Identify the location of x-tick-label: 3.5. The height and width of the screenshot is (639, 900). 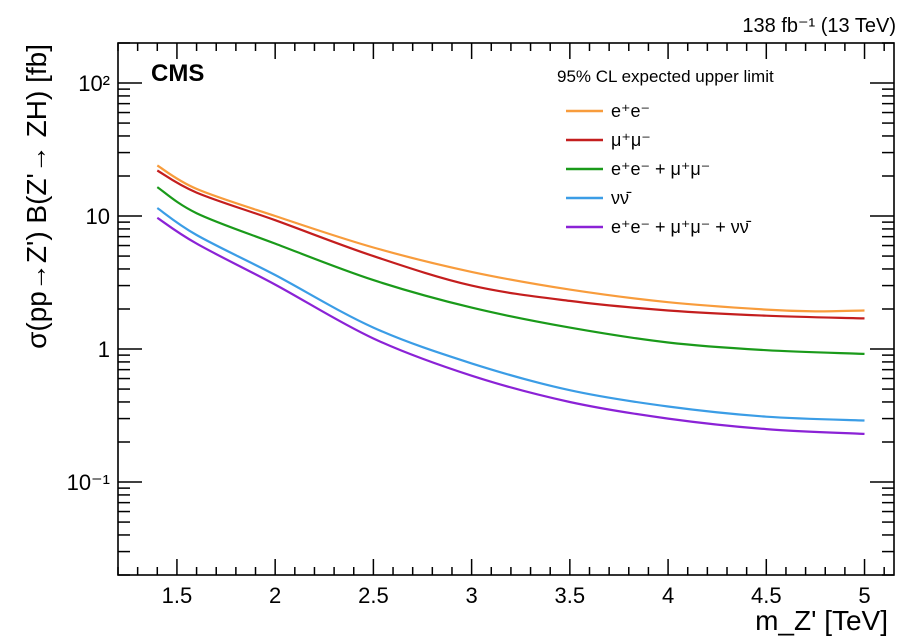
(570, 595).